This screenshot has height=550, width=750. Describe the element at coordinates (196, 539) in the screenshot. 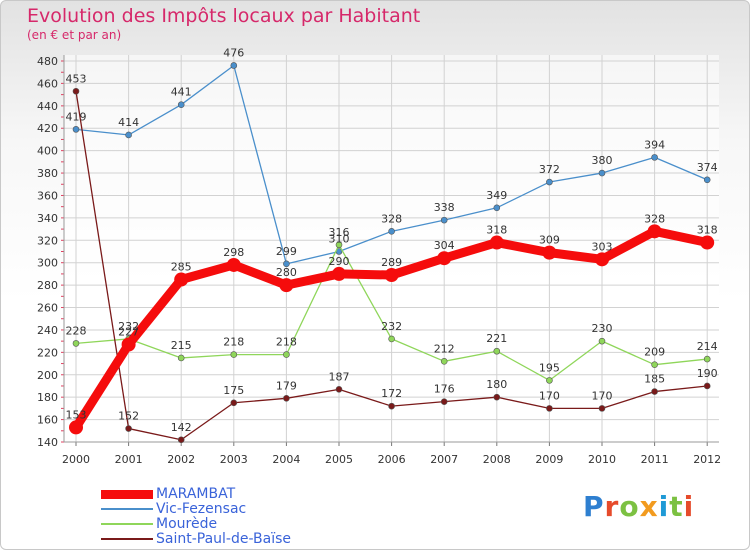

I see `legend-item-saint-paul-de-baise: Saint-Paul-de-Baïse` at that location.